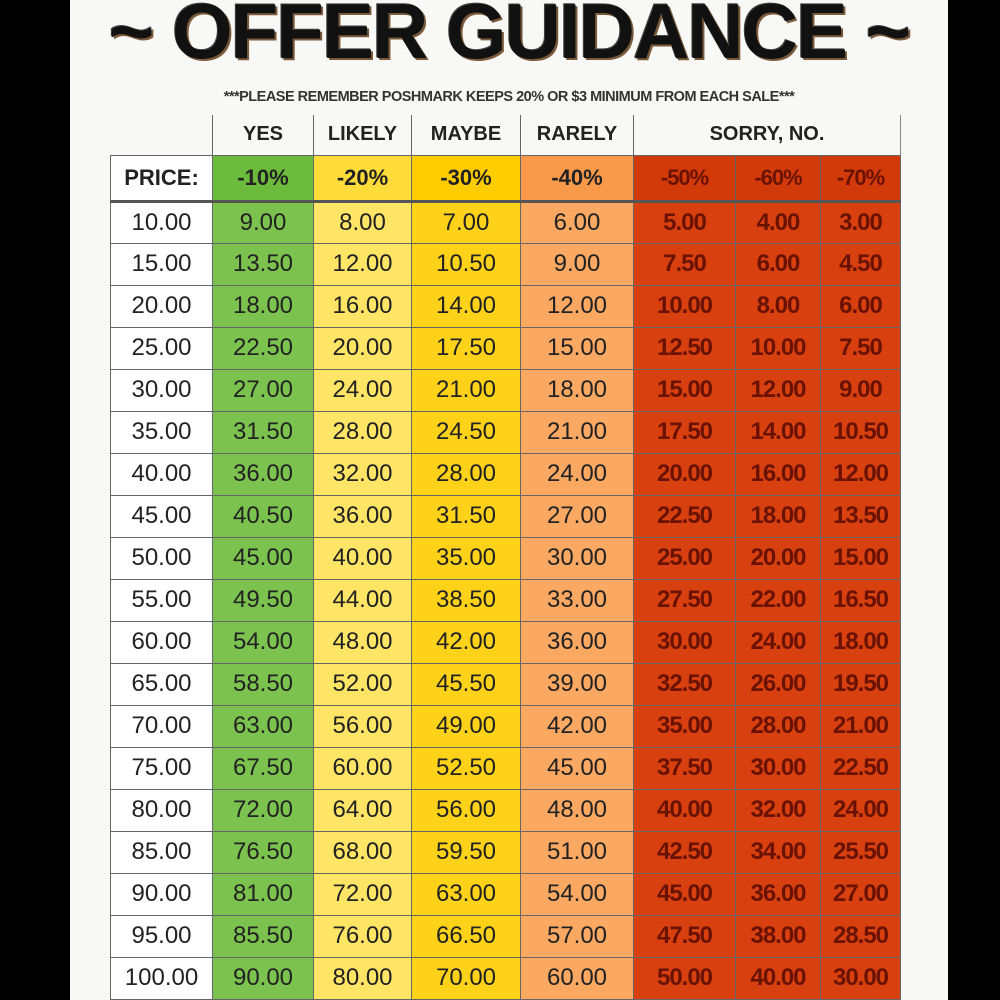 Image resolution: width=1000 pixels, height=1000 pixels. What do you see at coordinates (466, 936) in the screenshot?
I see `offer-cell: 66.50` at bounding box center [466, 936].